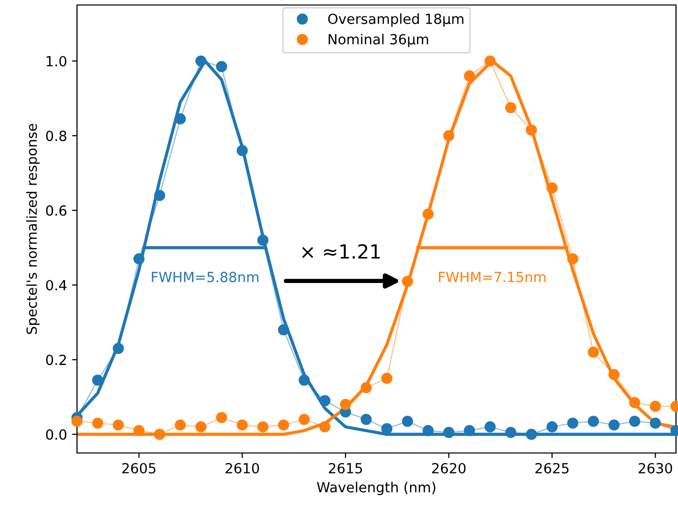 The height and width of the screenshot is (510, 678). What do you see at coordinates (242, 468) in the screenshot?
I see `x-tick-label: 2610` at bounding box center [242, 468].